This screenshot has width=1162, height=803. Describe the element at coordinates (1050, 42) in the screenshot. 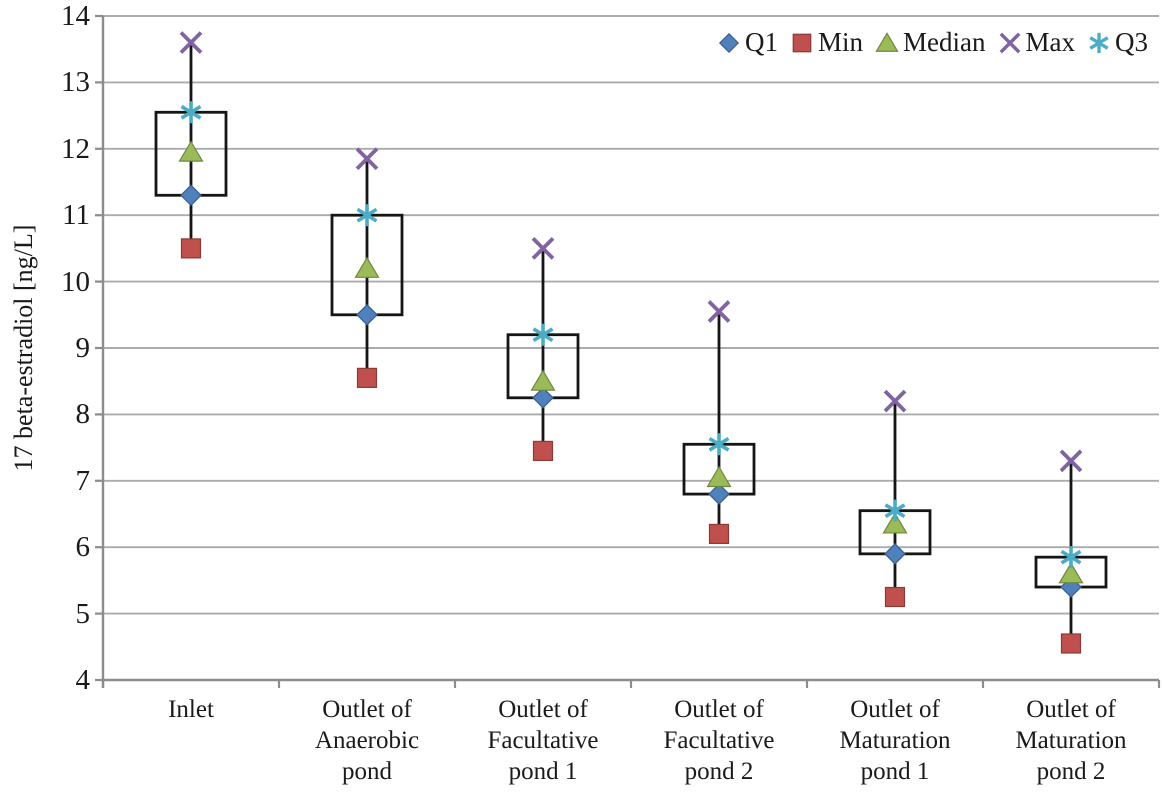

I see `legend-label: Max` at that location.